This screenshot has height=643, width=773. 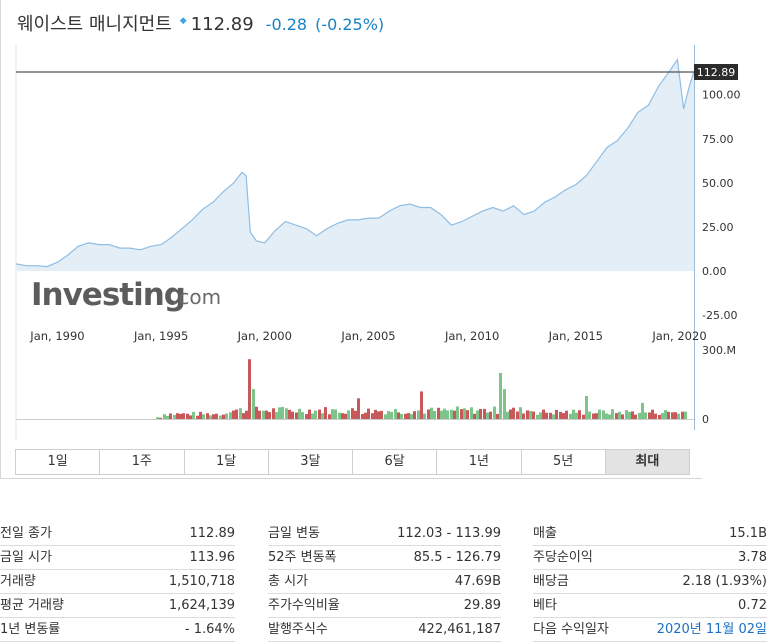 What do you see at coordinates (58, 462) in the screenshot?
I see `range-button: 1일` at bounding box center [58, 462].